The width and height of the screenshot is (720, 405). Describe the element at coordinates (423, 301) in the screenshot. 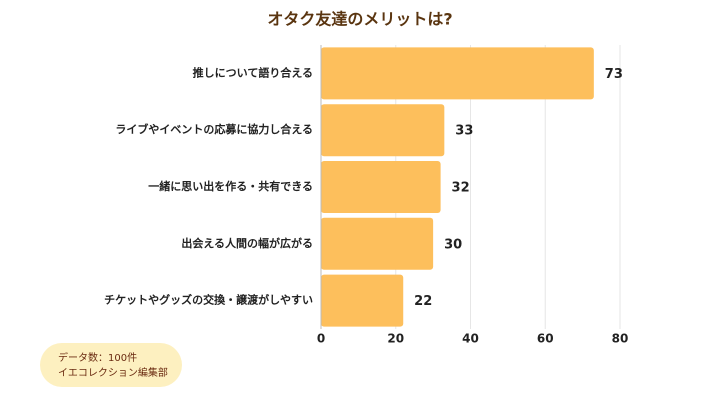

I see `data-label: 22` at that location.